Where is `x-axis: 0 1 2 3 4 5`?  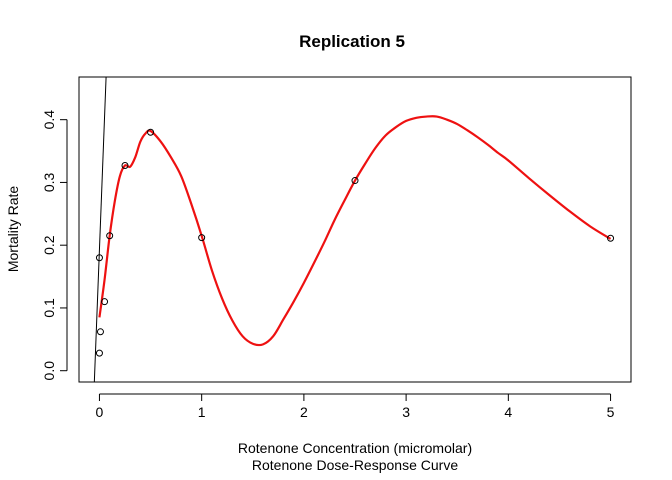 x-axis: 0 1 2 3 4 5 is located at coordinates (355, 406).